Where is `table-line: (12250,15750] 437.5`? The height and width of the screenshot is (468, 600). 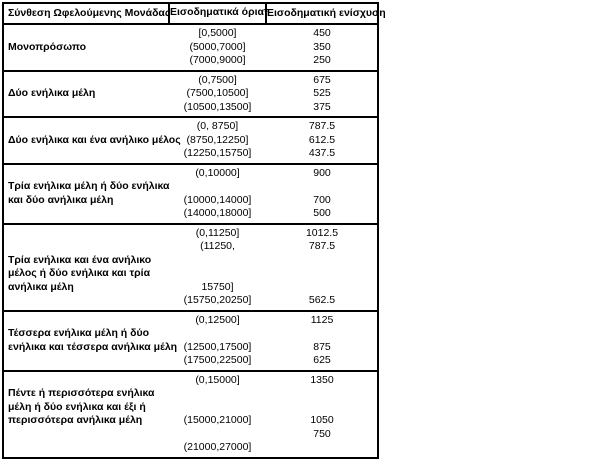
table-line: (12250,15750] 437.5 is located at coordinates (190, 154).